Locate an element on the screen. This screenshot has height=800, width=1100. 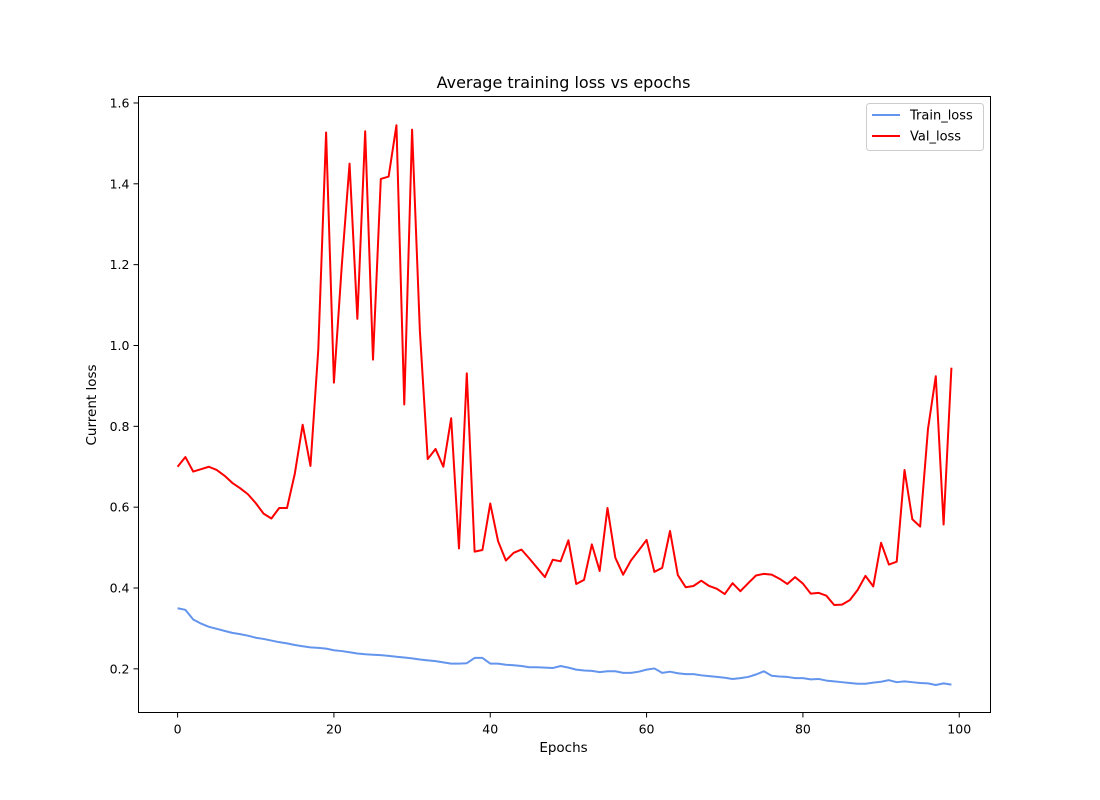
y-tick-label: 0.2 is located at coordinates (120, 668).